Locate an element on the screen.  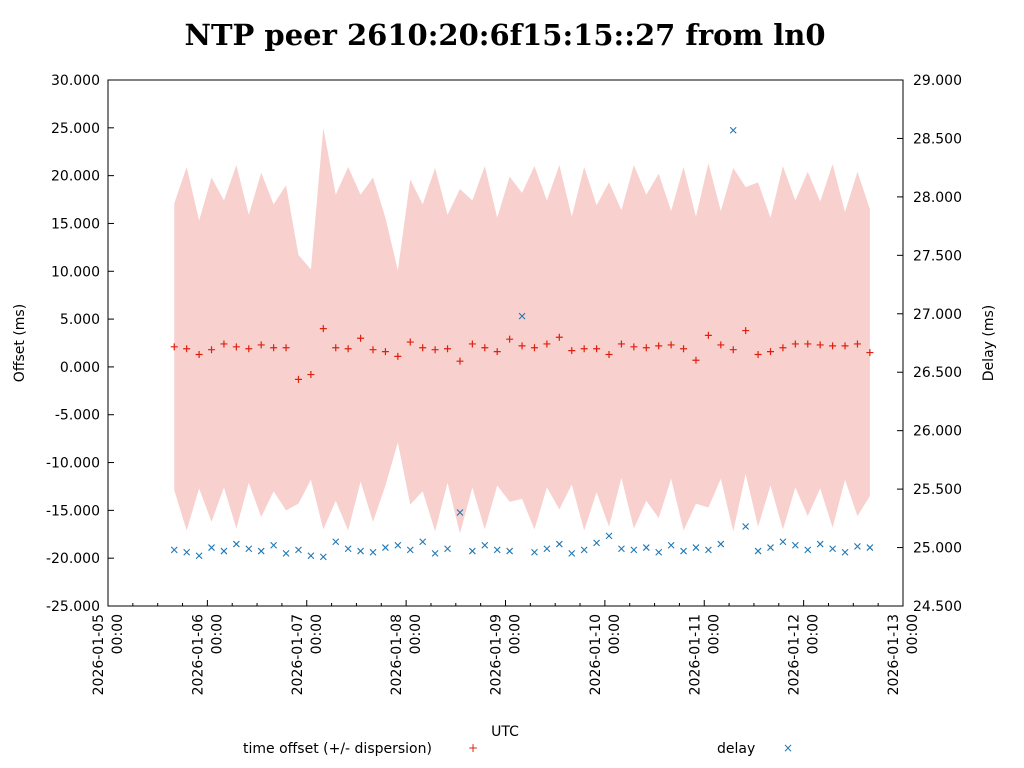
y2-axis-label: Delay (ms) is located at coordinates (989, 343).